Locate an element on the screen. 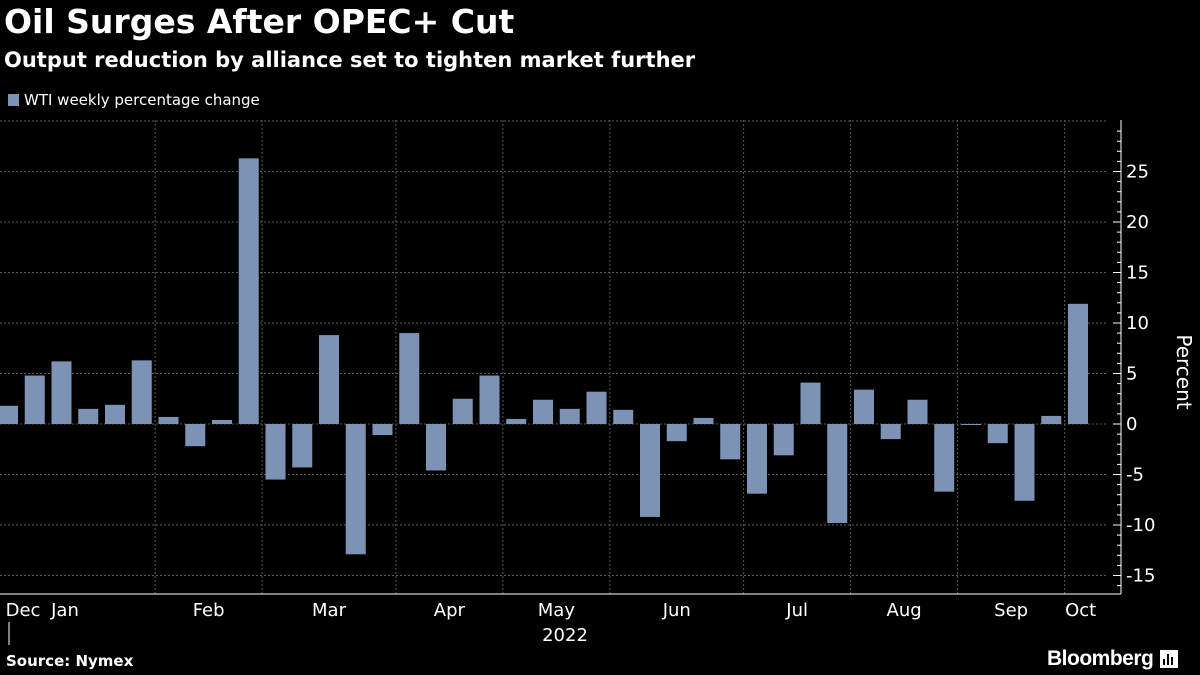 Image resolution: width=1200 pixels, height=675 pixels. x-tick-label: Mar is located at coordinates (329, 610).